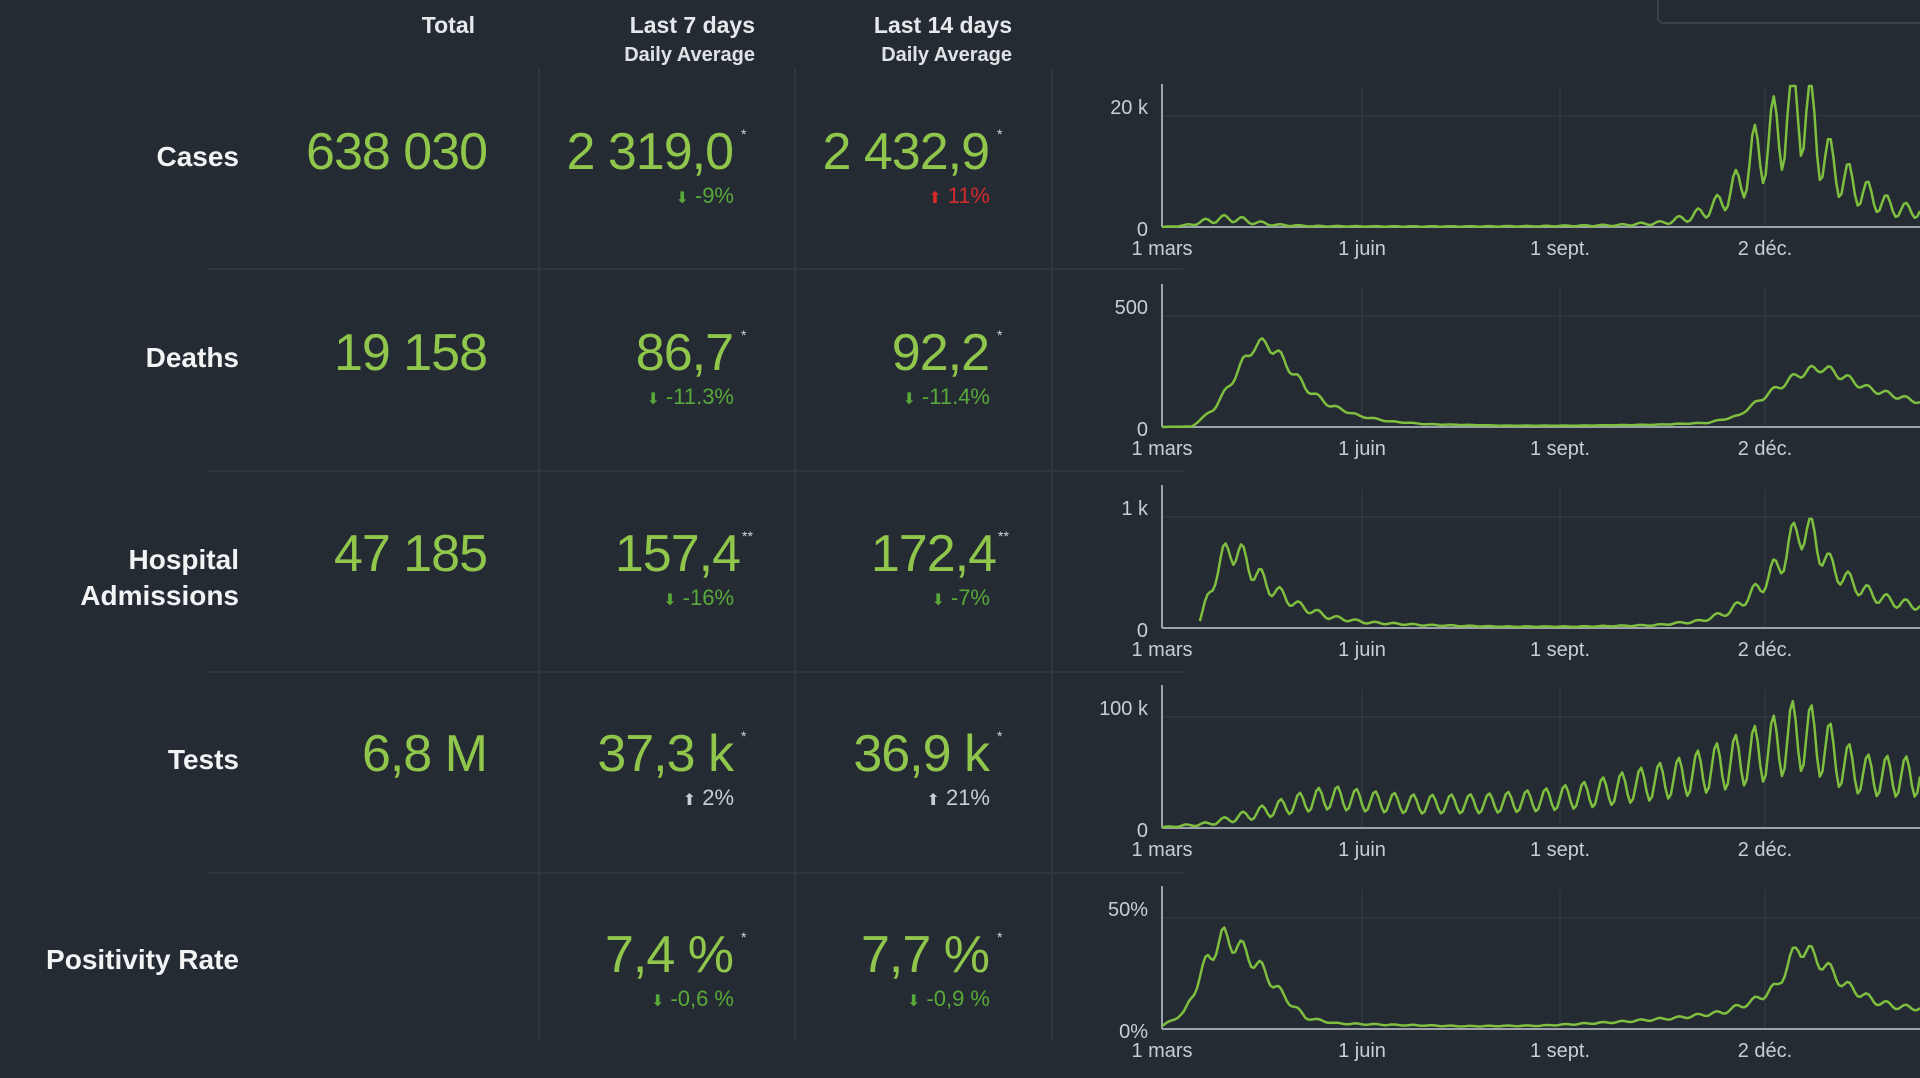  I want to click on tests-total: 6,8 M, so click(424, 754).